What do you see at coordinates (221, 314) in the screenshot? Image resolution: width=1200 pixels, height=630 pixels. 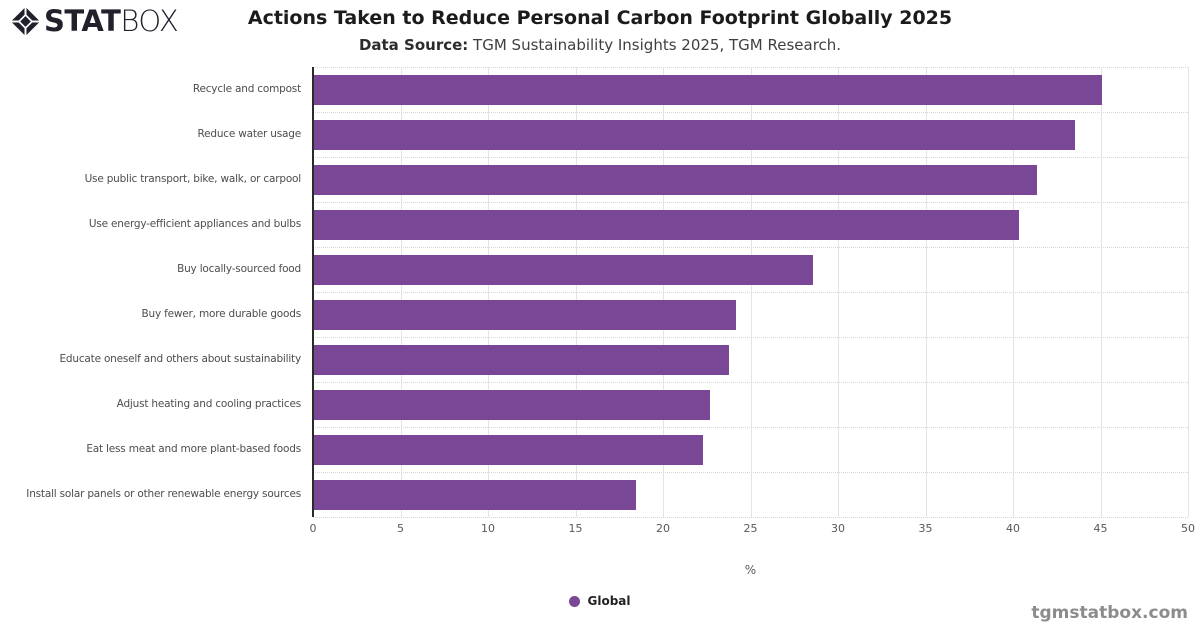 I see `category-label-5: Buy fewer, more durable goods` at bounding box center [221, 314].